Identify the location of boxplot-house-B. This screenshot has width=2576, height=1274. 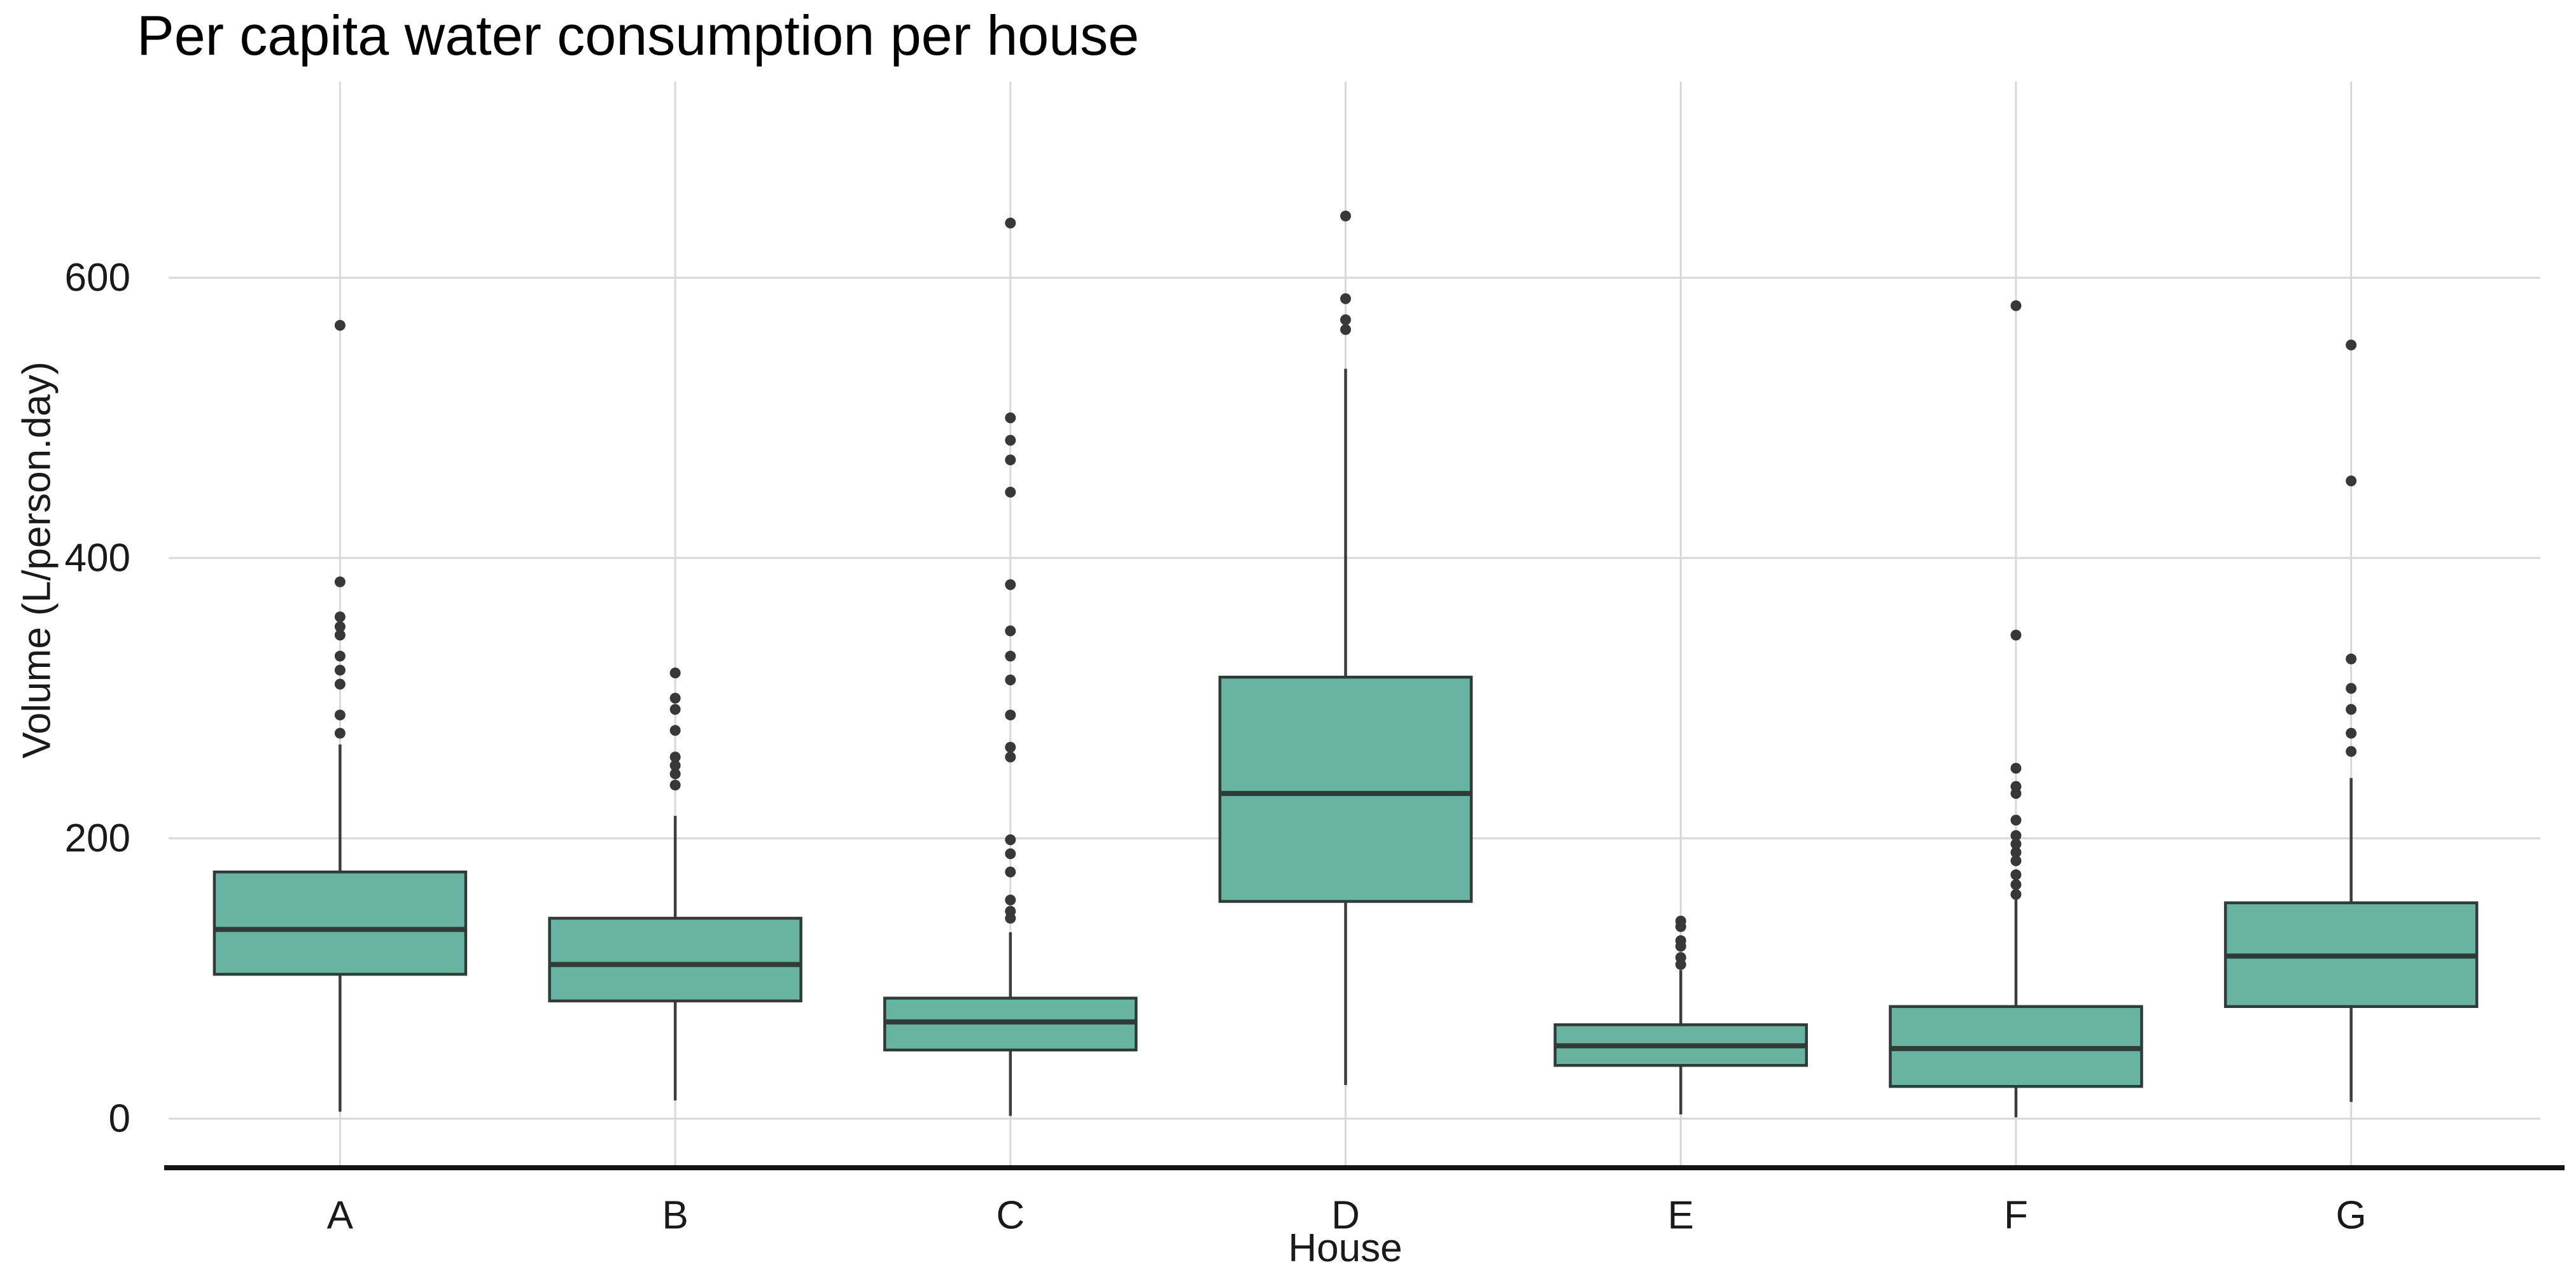
(675, 884).